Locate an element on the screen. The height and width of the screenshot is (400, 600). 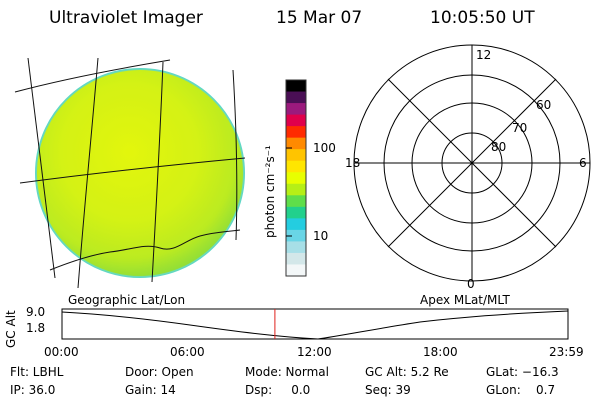
dsp-status: Dsp: 0.0 is located at coordinates (278, 390).